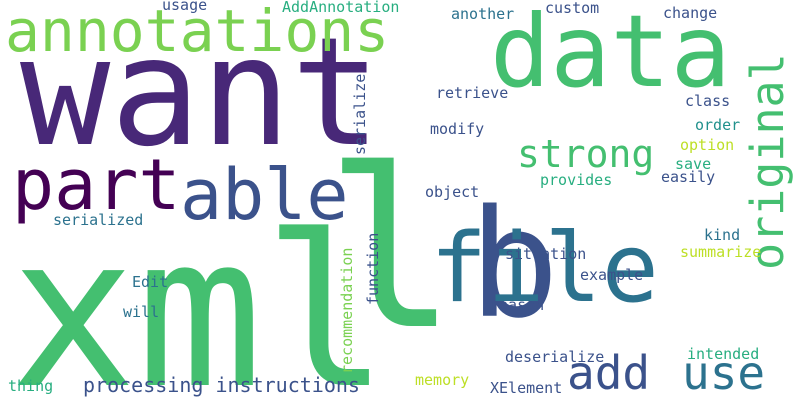 This screenshot has height=400, width=800. I want to click on word-serialized: serialized, so click(98, 220).